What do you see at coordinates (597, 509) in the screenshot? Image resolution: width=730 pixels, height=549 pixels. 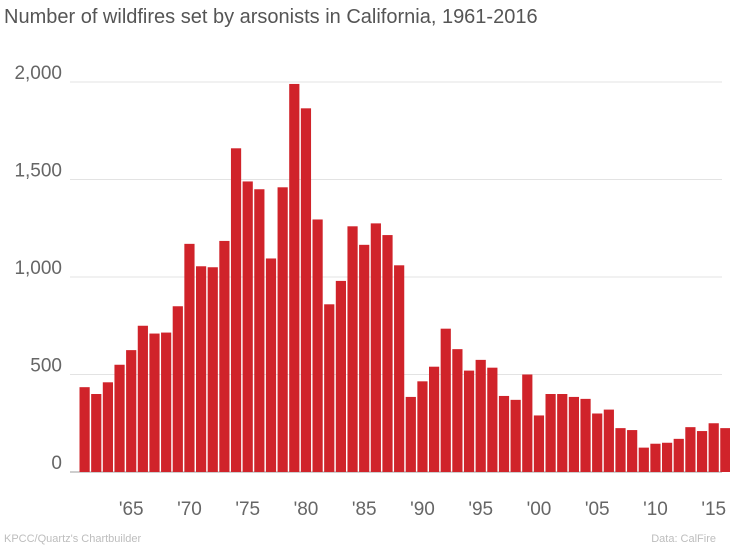 I see `x-tick-label: '05` at bounding box center [597, 509].